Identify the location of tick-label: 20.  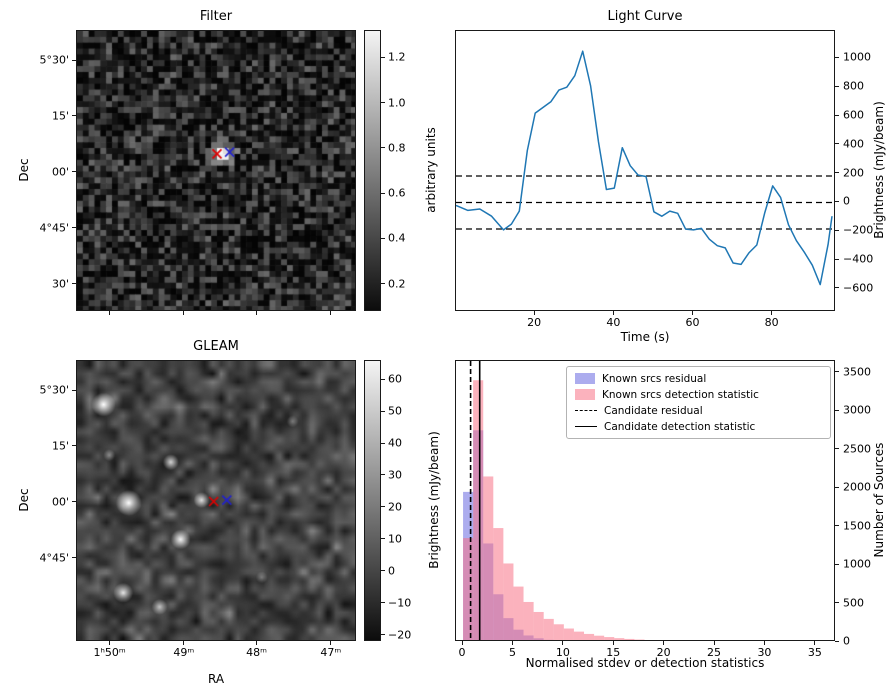
(534, 322).